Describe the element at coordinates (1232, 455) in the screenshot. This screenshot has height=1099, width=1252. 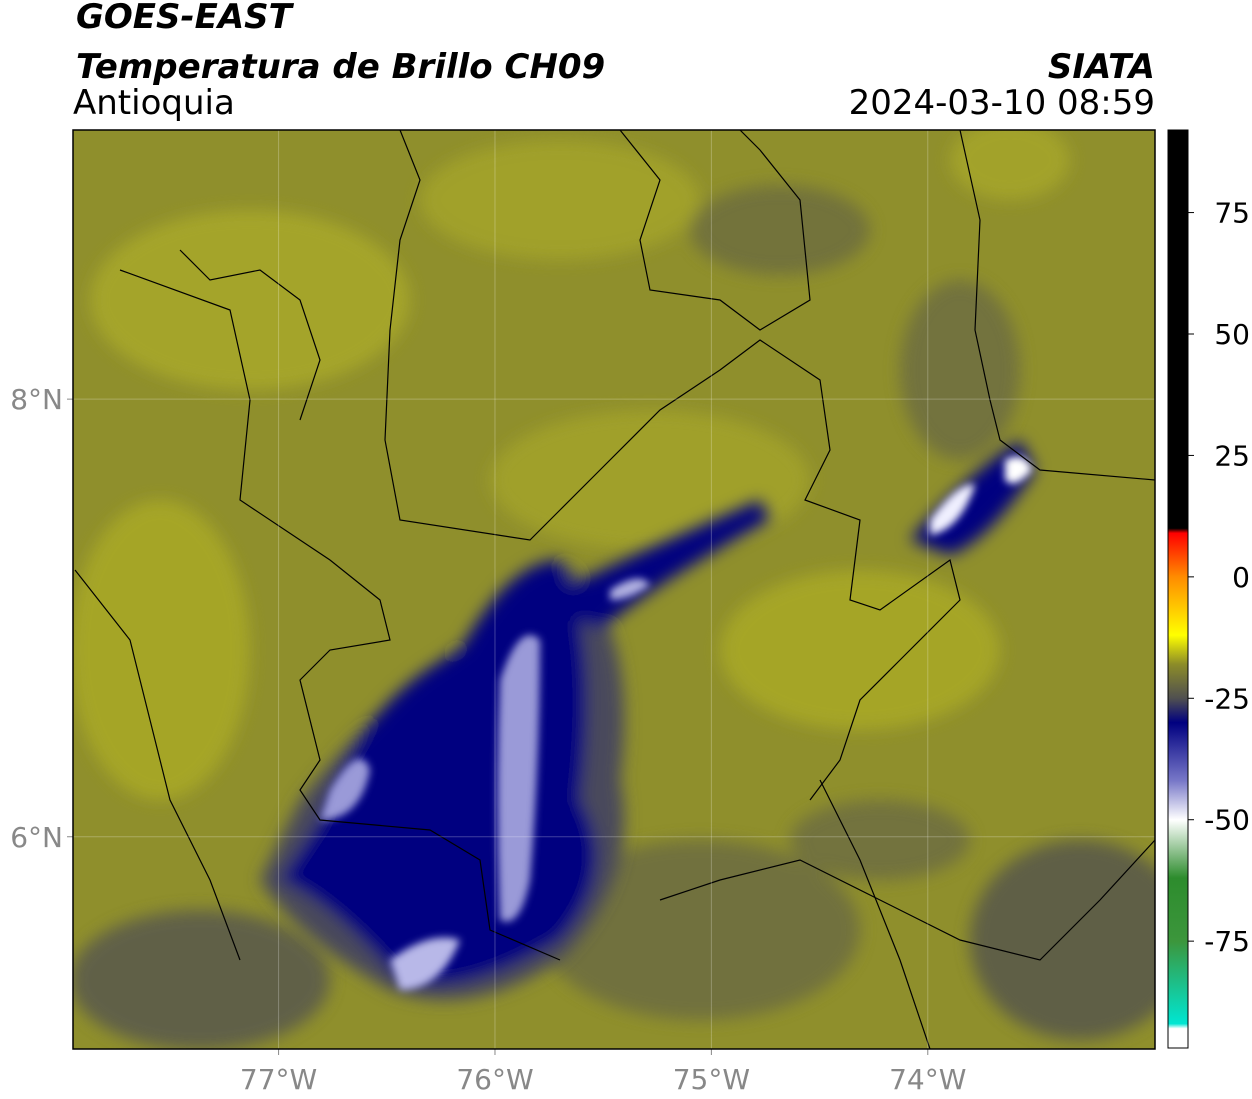
I see `colorbar-tick-label: 25` at that location.